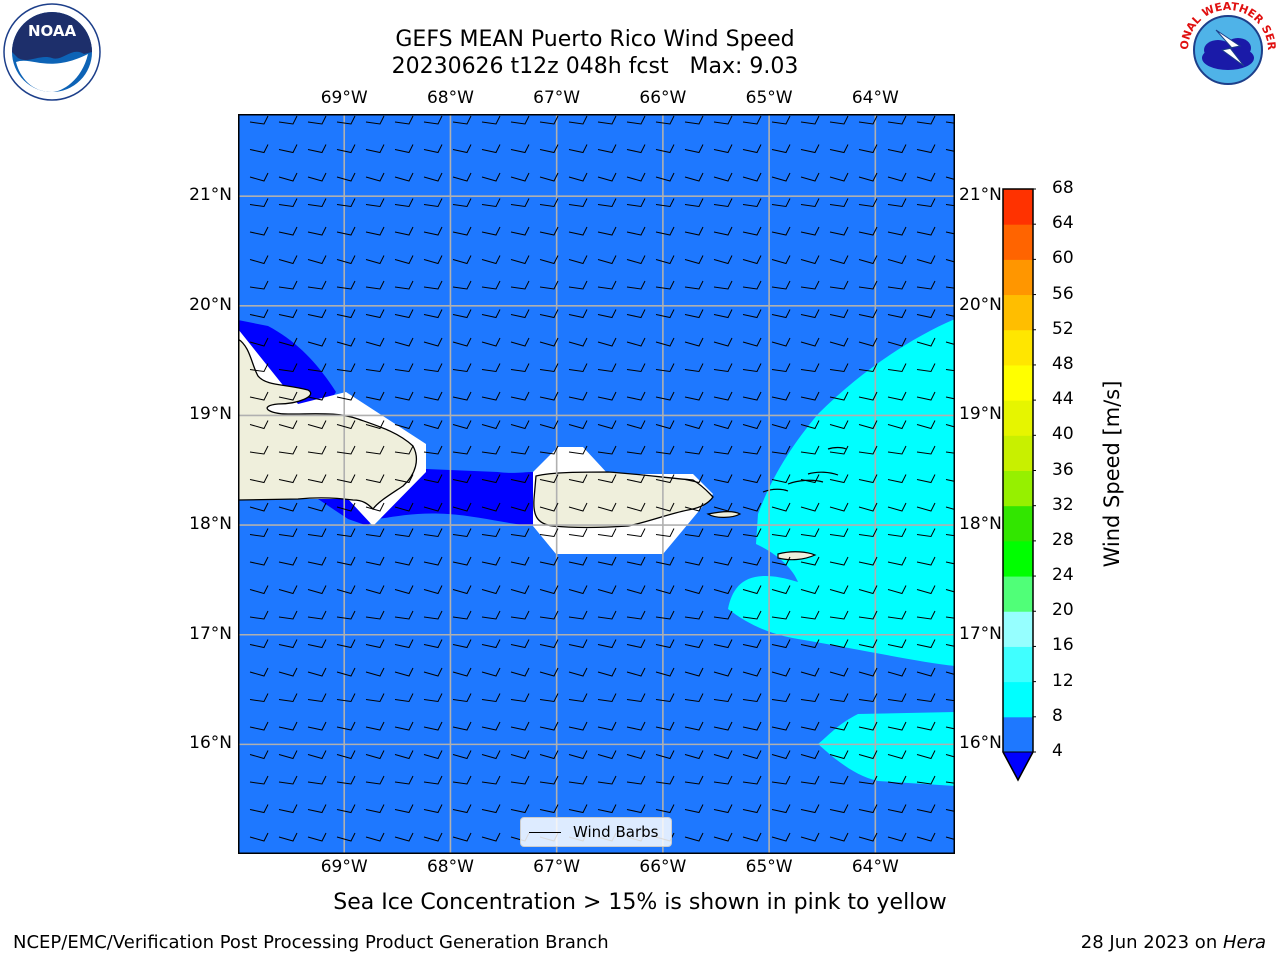 The image size is (1280, 960). What do you see at coordinates (450, 98) in the screenshot?
I see `lon-label-top: 68°W` at bounding box center [450, 98].